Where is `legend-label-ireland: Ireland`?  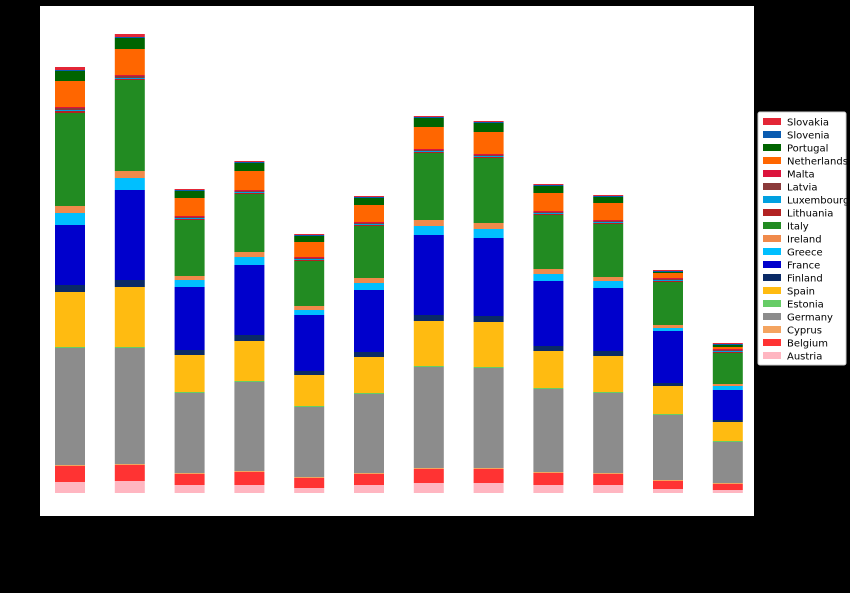 legend-label-ireland: Ireland is located at coordinates (804, 240).